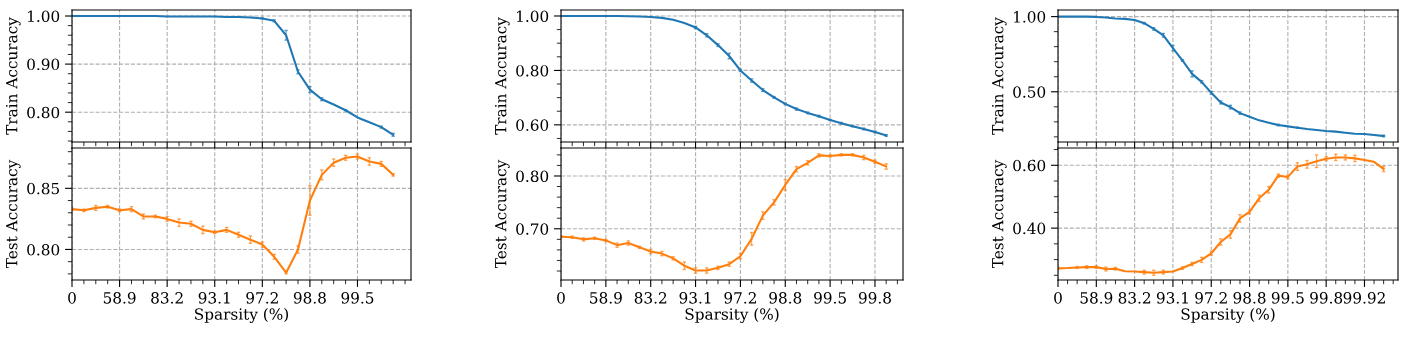 This screenshot has width=1408, height=340. Describe the element at coordinates (532, 229) in the screenshot. I see `y-tick-label: 0.70` at that location.